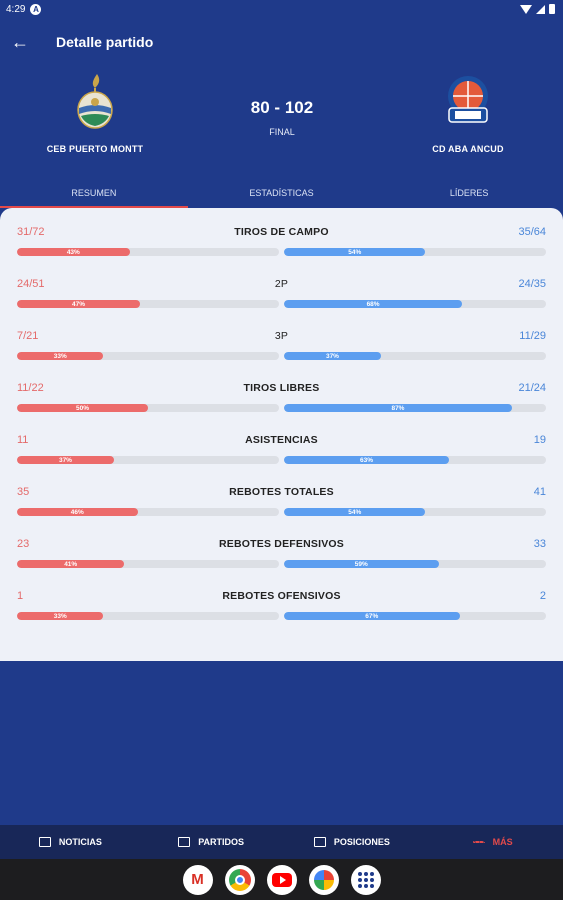  Describe the element at coordinates (468, 149) in the screenshot. I see `away-team-name: CD ABA ANCUD` at that location.